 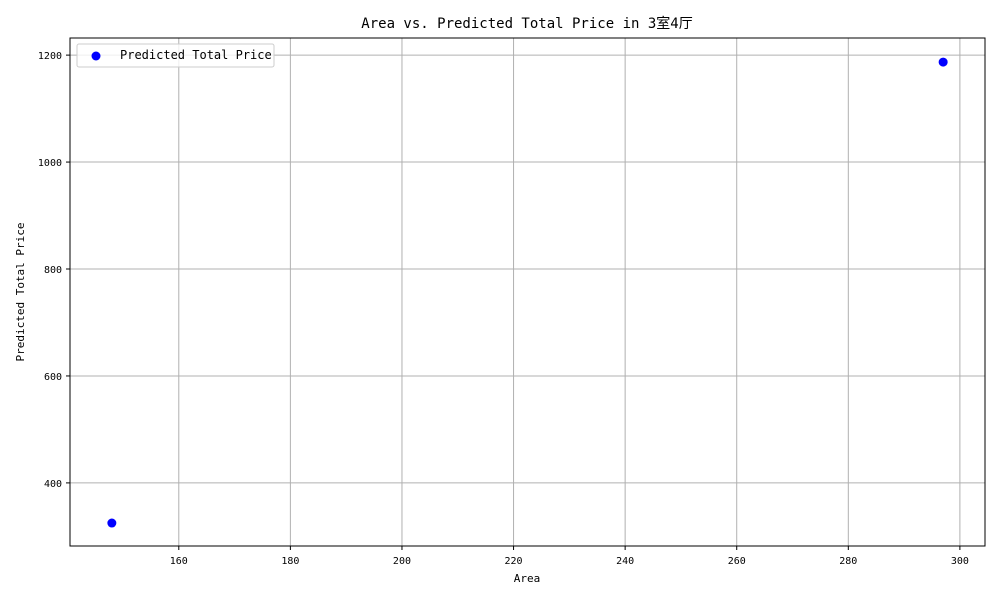 I want to click on x-tick-label: 280, so click(x=848, y=561).